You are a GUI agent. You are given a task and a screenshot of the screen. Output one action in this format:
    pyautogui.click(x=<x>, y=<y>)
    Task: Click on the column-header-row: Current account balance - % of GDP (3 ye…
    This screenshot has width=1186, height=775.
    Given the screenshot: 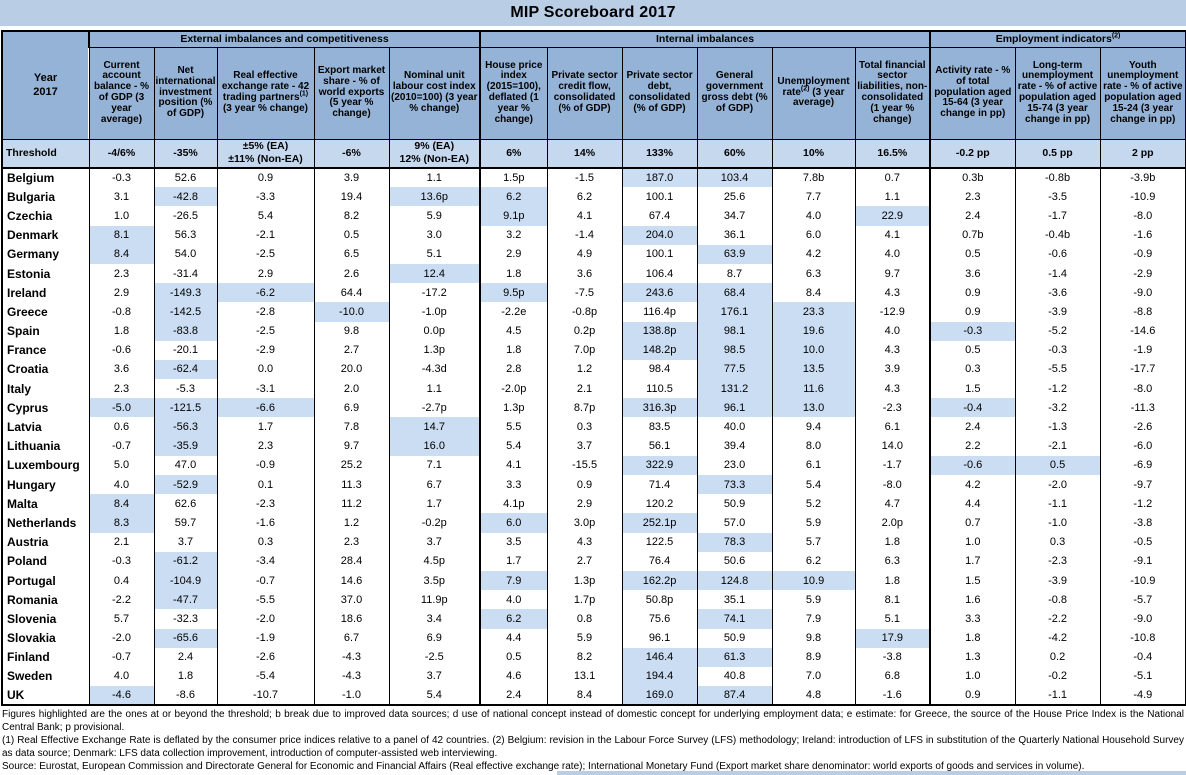 What is the action you would take?
    pyautogui.click(x=594, y=93)
    